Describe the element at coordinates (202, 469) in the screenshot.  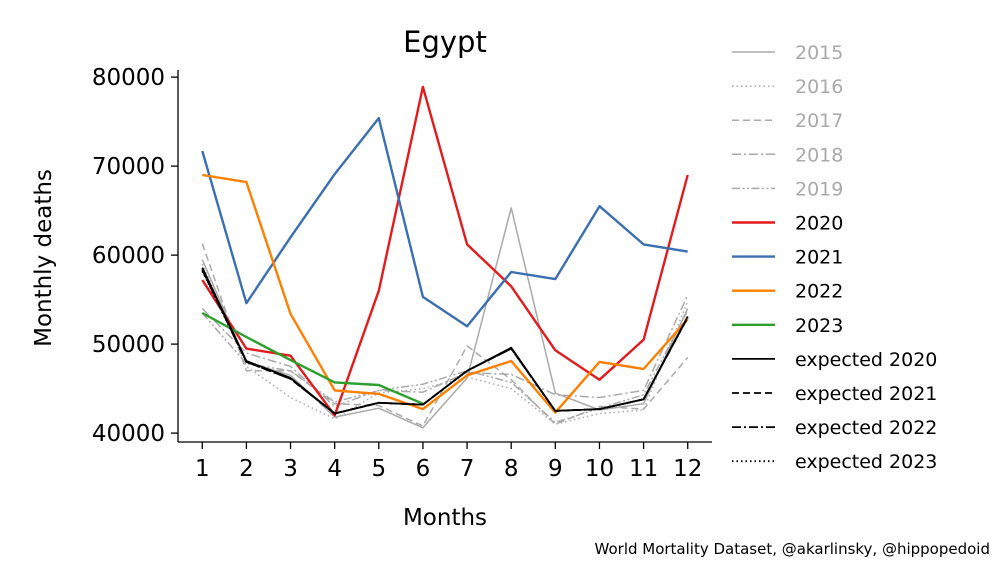
I see `x-tick-label: 1` at that location.